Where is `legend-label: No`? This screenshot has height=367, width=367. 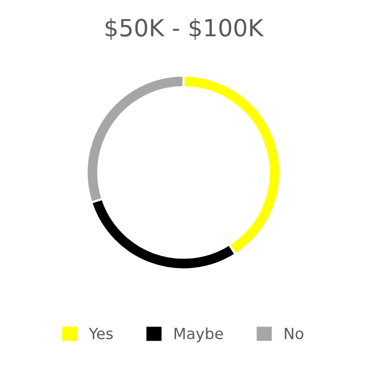 legend-label: No is located at coordinates (294, 334).